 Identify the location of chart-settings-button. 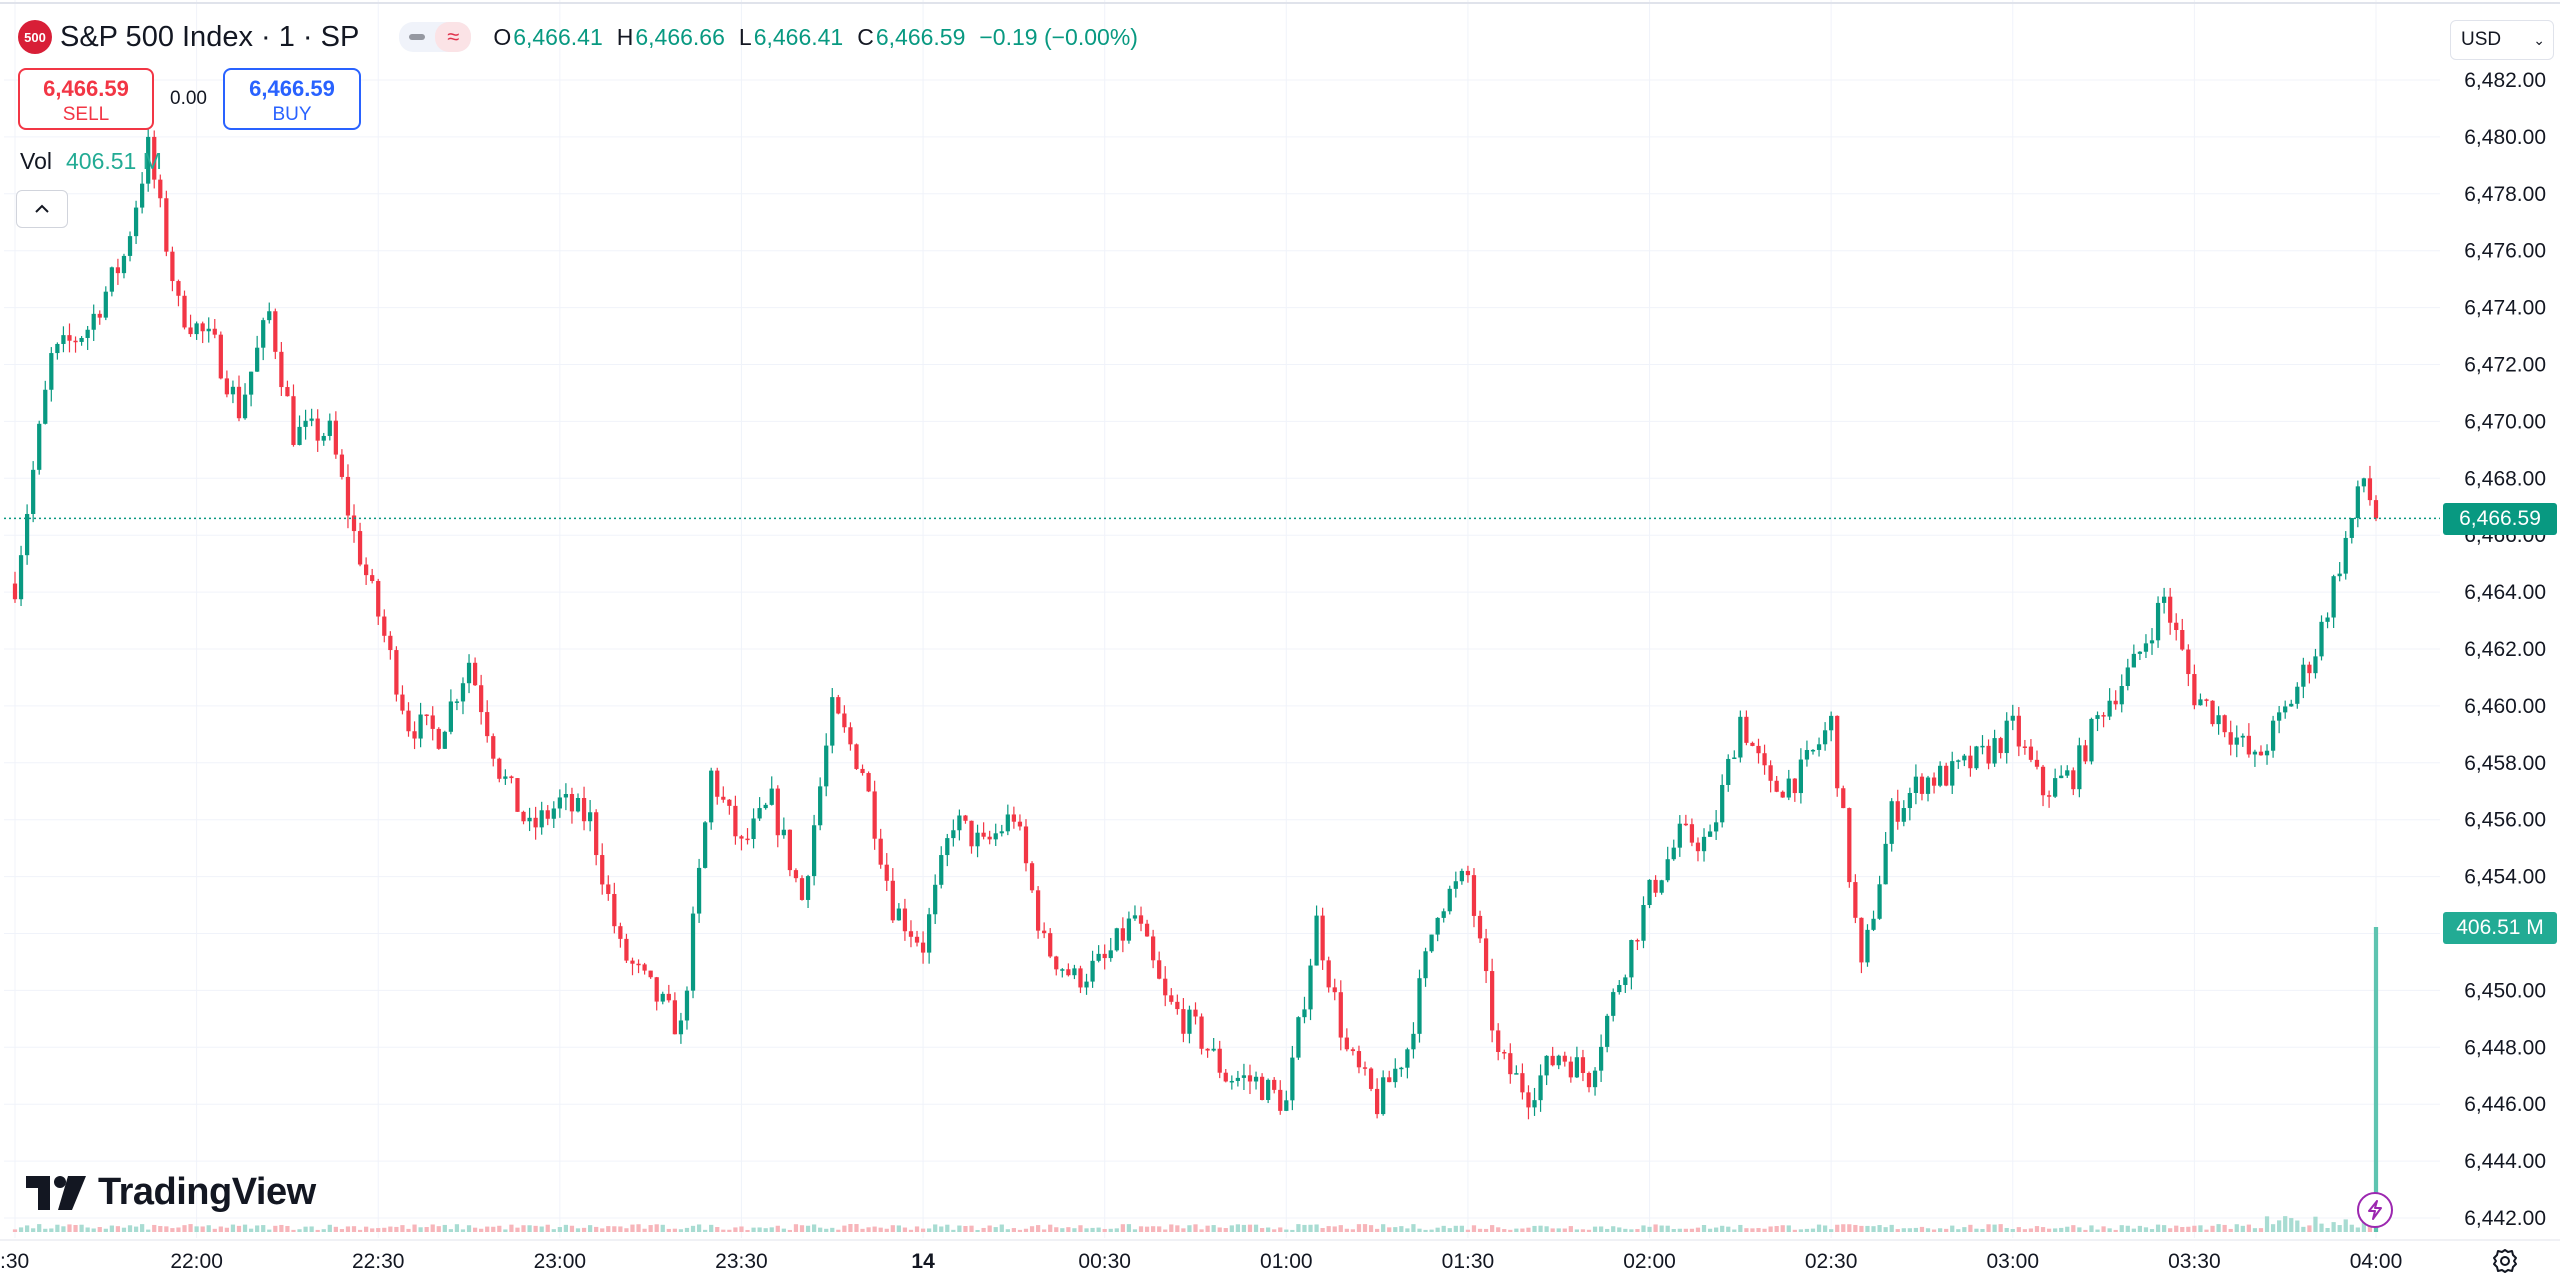
(2505, 1261).